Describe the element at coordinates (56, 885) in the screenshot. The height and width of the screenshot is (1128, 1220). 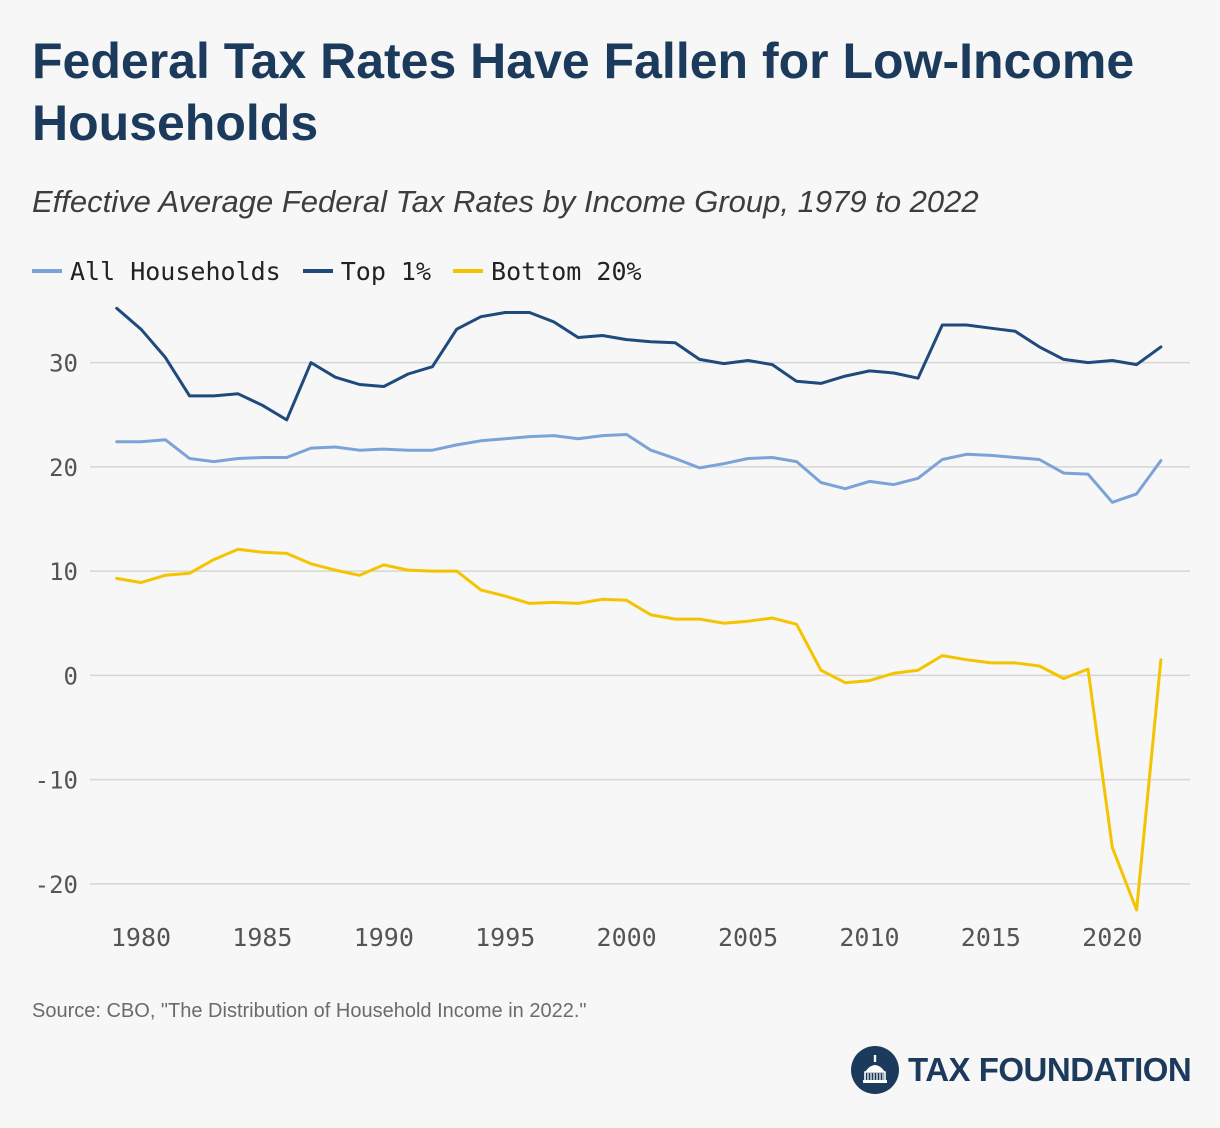
I see `y-tick-label: -20` at that location.